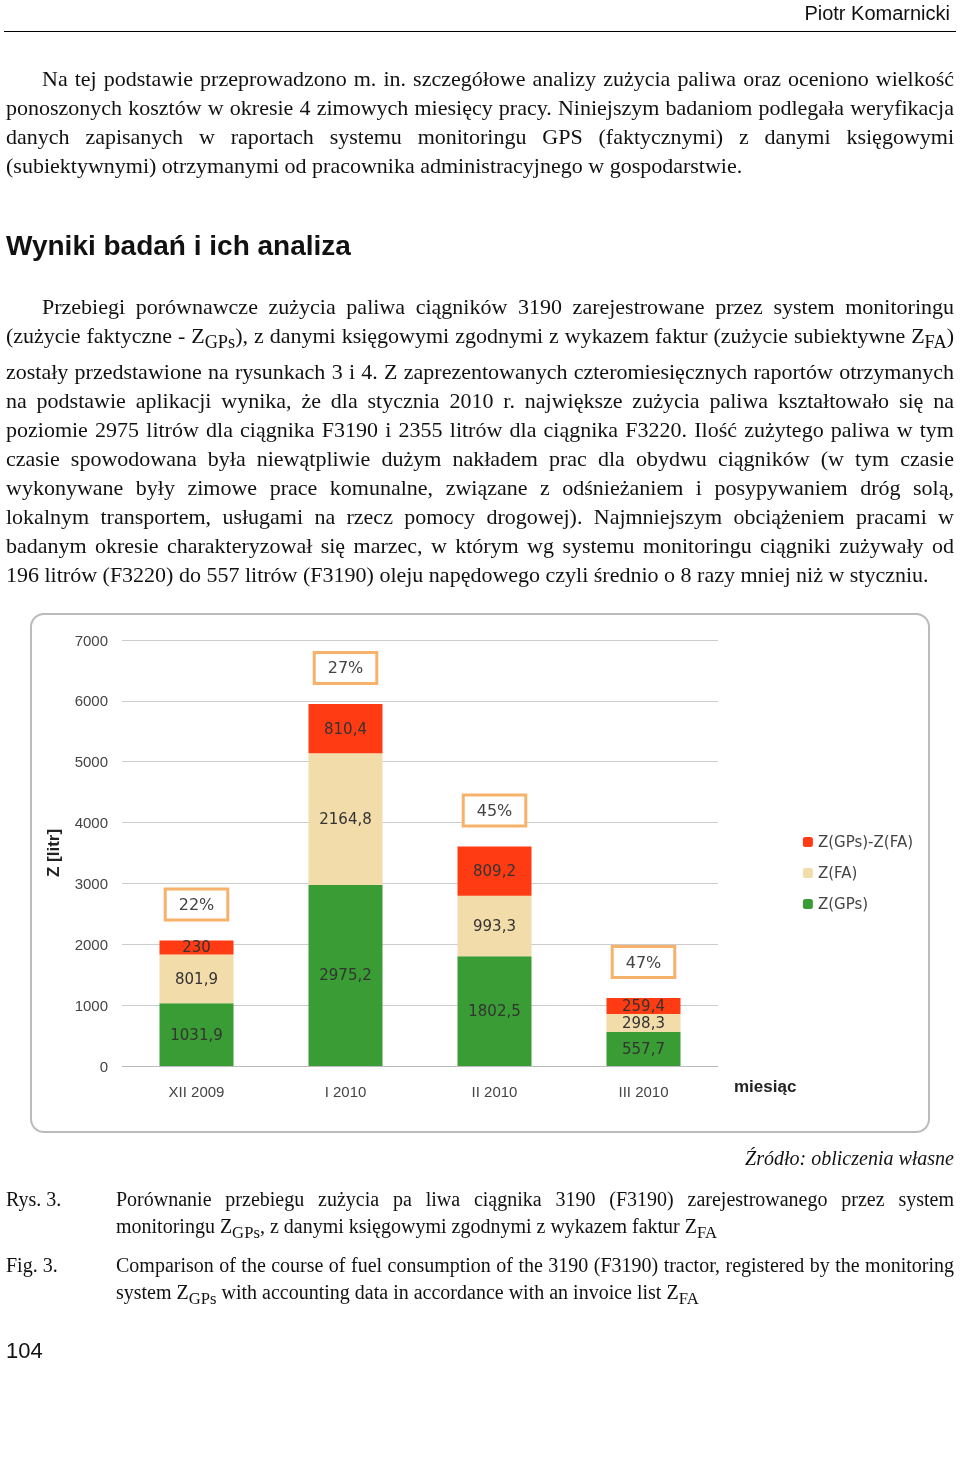  What do you see at coordinates (849, 1159) in the screenshot?
I see `text: Źródło: obliczenia własne` at bounding box center [849, 1159].